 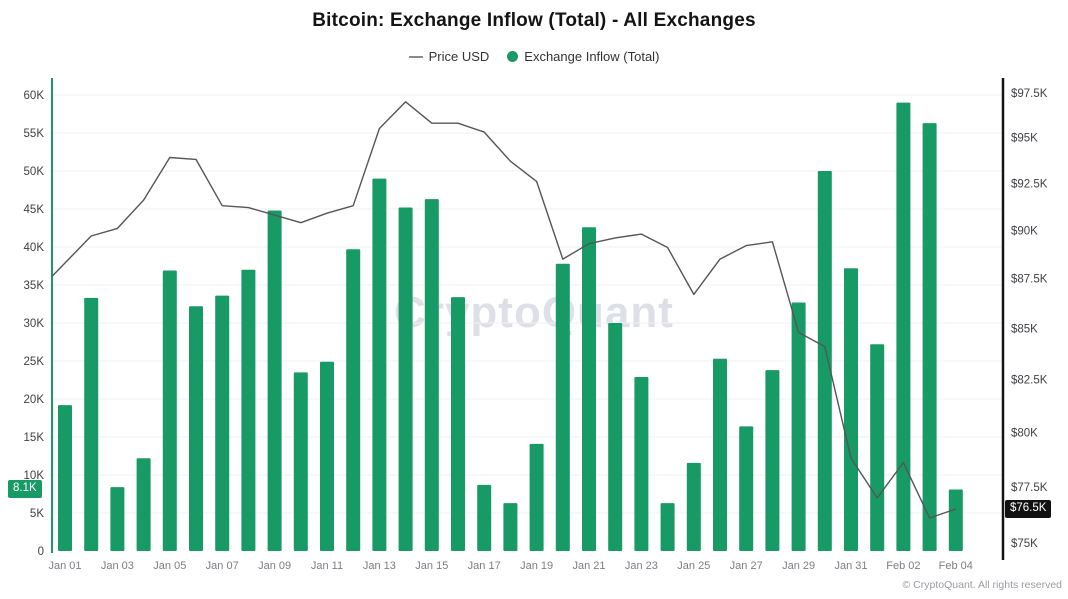 What do you see at coordinates (64, 566) in the screenshot?
I see `x-axis-tick: Jan 01` at bounding box center [64, 566].